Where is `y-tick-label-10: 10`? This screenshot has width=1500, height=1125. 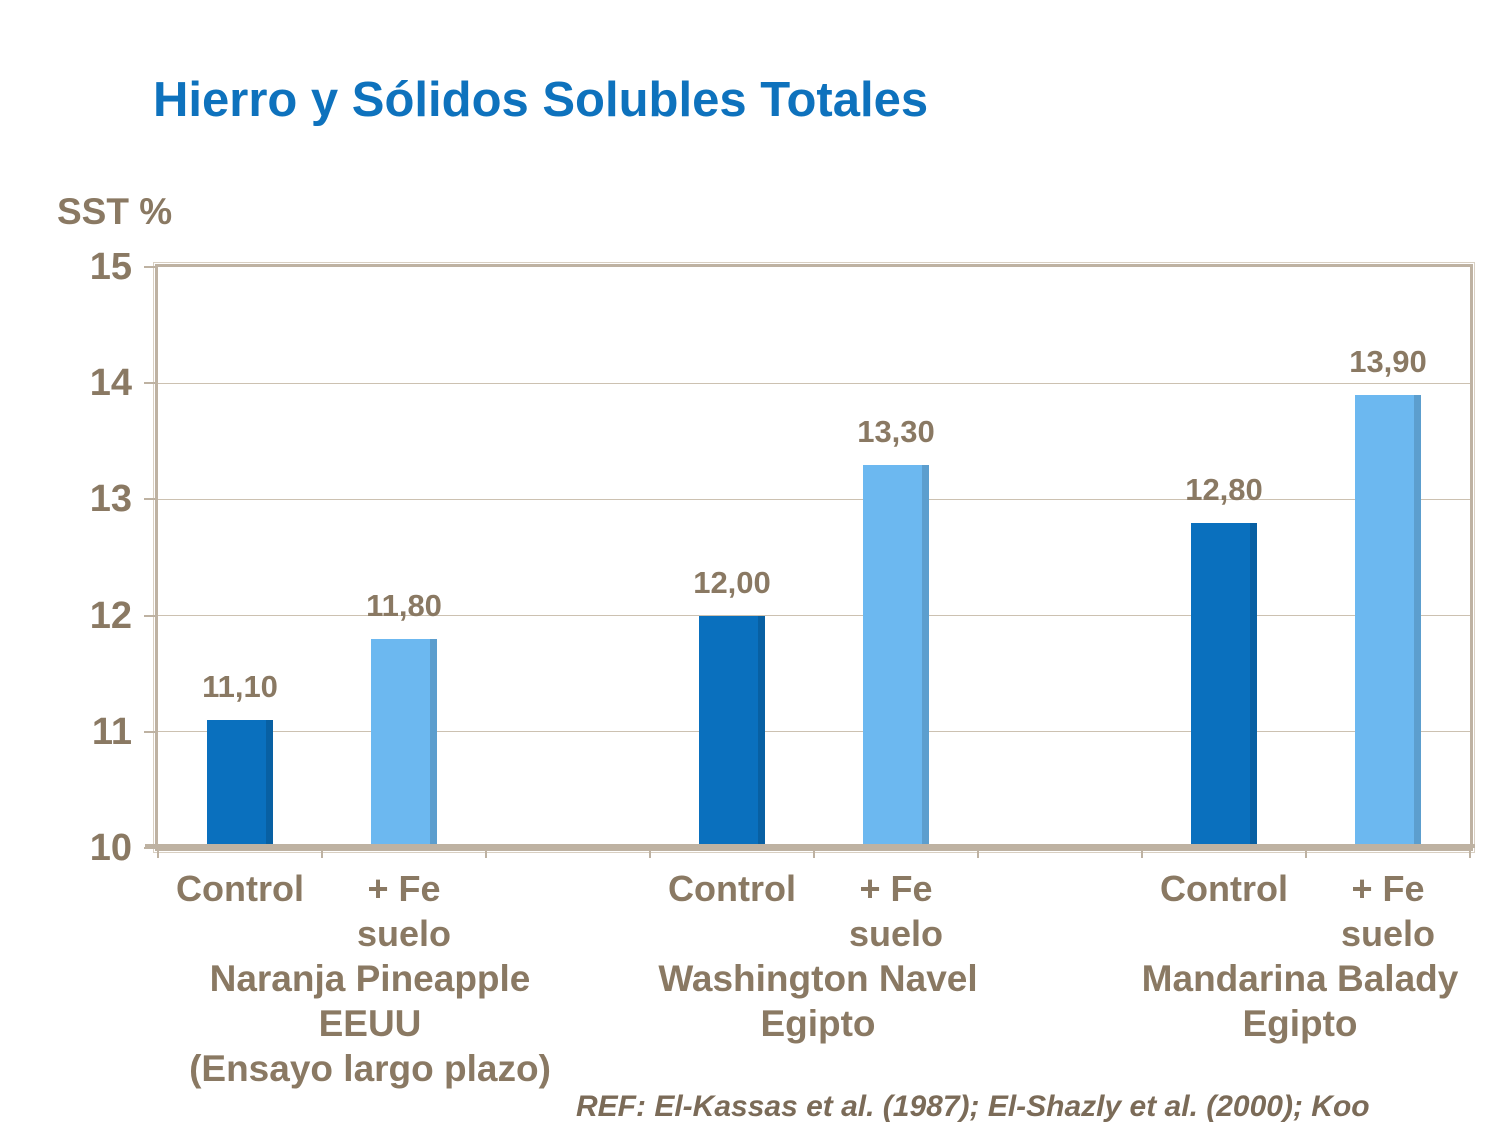 y-tick-label-10: 10 is located at coordinates (110, 848).